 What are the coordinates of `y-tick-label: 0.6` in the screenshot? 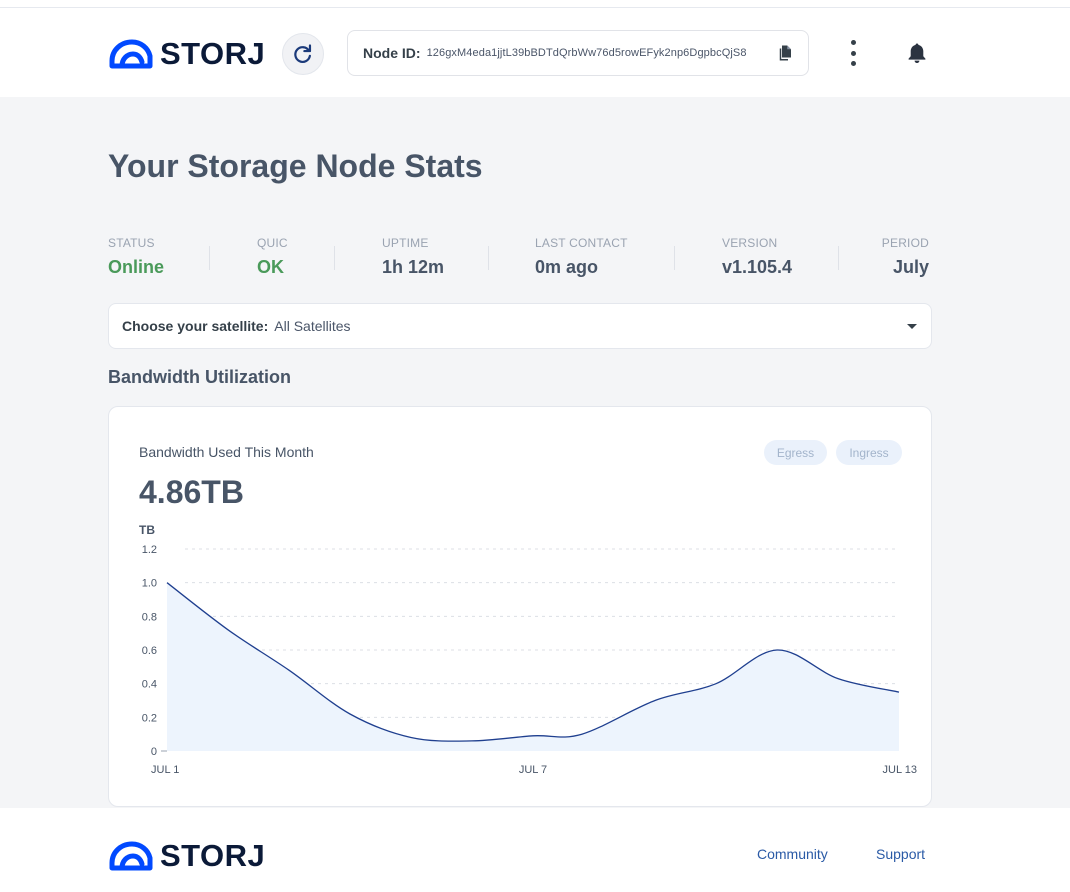 It's located at (149, 651).